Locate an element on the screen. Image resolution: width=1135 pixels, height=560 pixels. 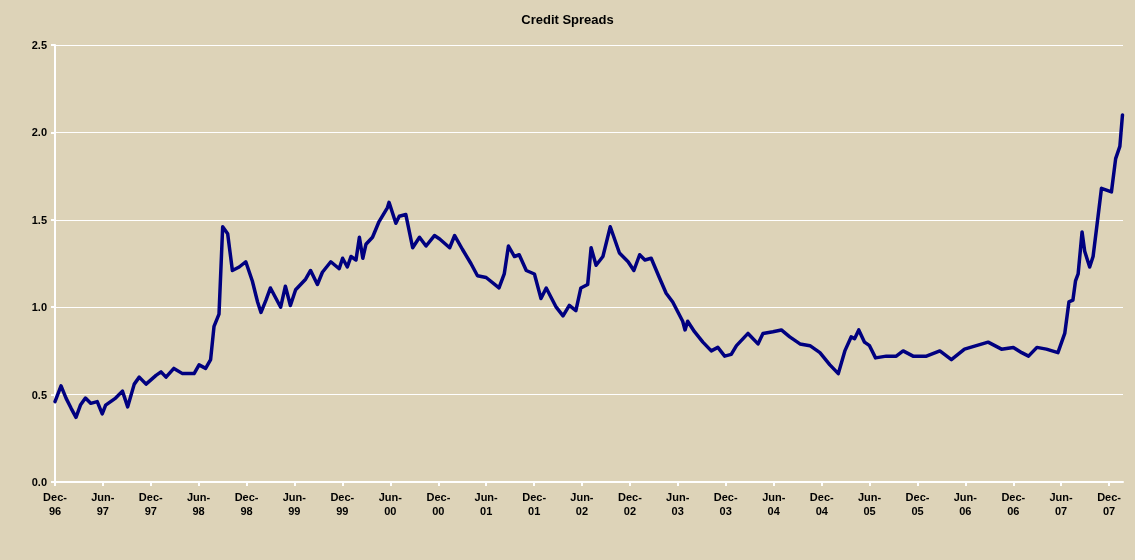
x-tick-label: Dec-07 is located at coordinates (1109, 504).